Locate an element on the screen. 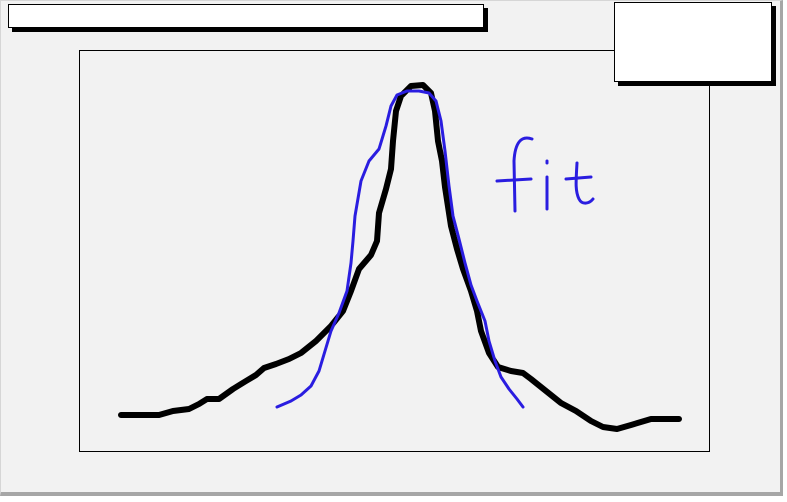  fit-annotation-handwriting is located at coordinates (545, 174).